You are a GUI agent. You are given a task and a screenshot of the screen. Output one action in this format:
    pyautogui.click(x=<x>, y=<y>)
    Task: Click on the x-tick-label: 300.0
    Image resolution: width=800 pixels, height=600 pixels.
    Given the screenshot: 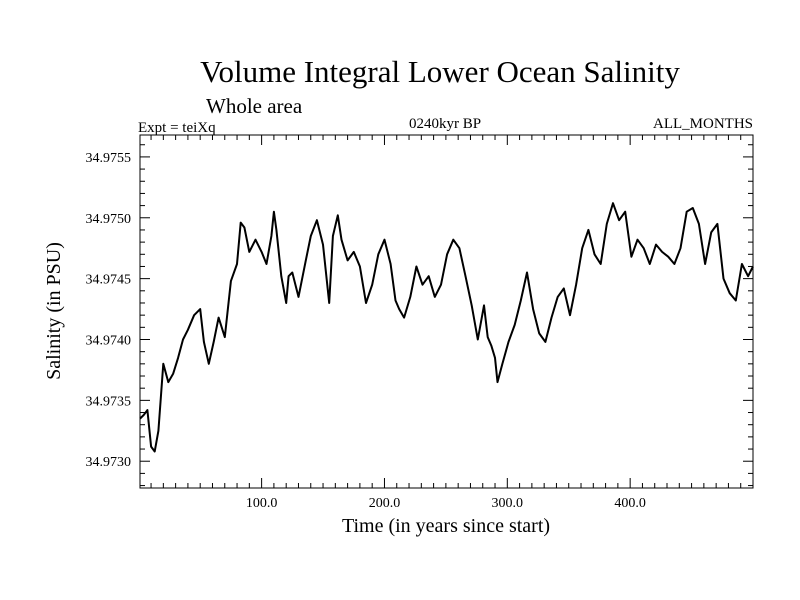 What is the action you would take?
    pyautogui.click(x=508, y=503)
    